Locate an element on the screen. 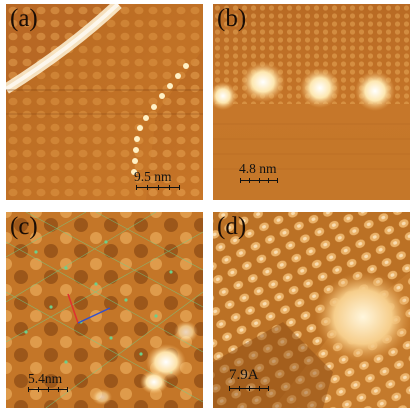  lattice-vector-red is located at coordinates (73, 308).